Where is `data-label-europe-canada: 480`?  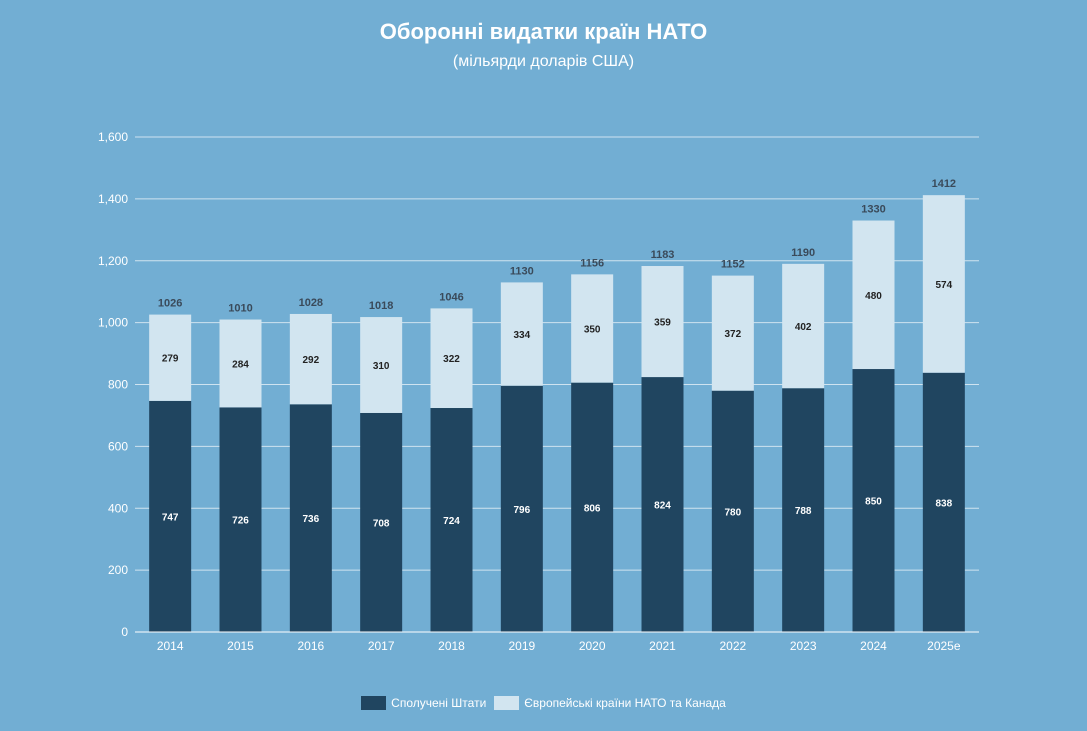 data-label-europe-canada: 480 is located at coordinates (873, 296).